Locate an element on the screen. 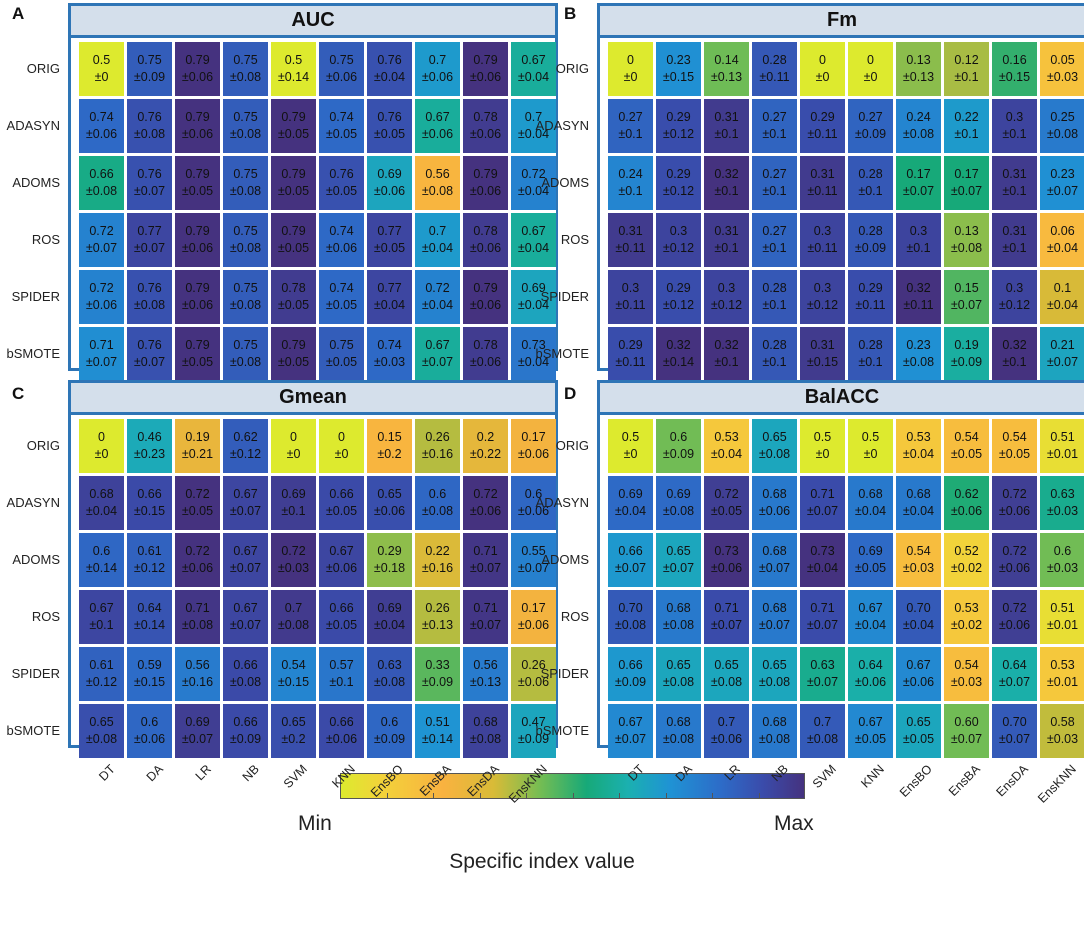  cell-value: 0.58 is located at coordinates (1062, 722).